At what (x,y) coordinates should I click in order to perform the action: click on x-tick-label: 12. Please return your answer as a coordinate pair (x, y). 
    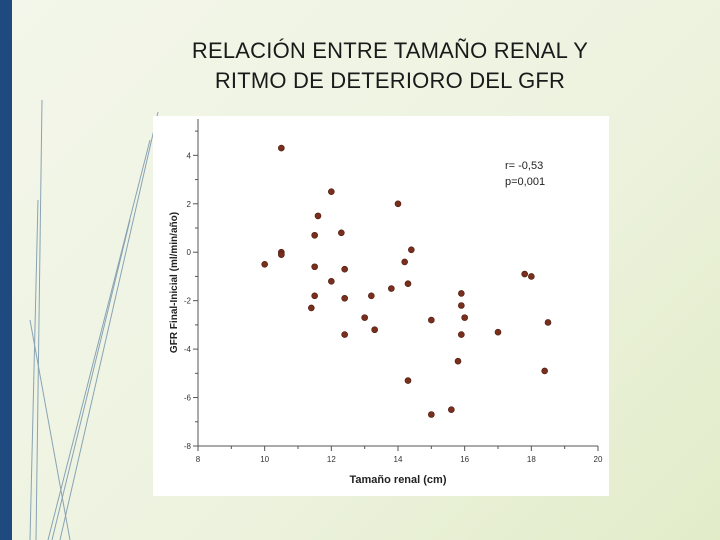
    Looking at the image, I should click on (331, 459).